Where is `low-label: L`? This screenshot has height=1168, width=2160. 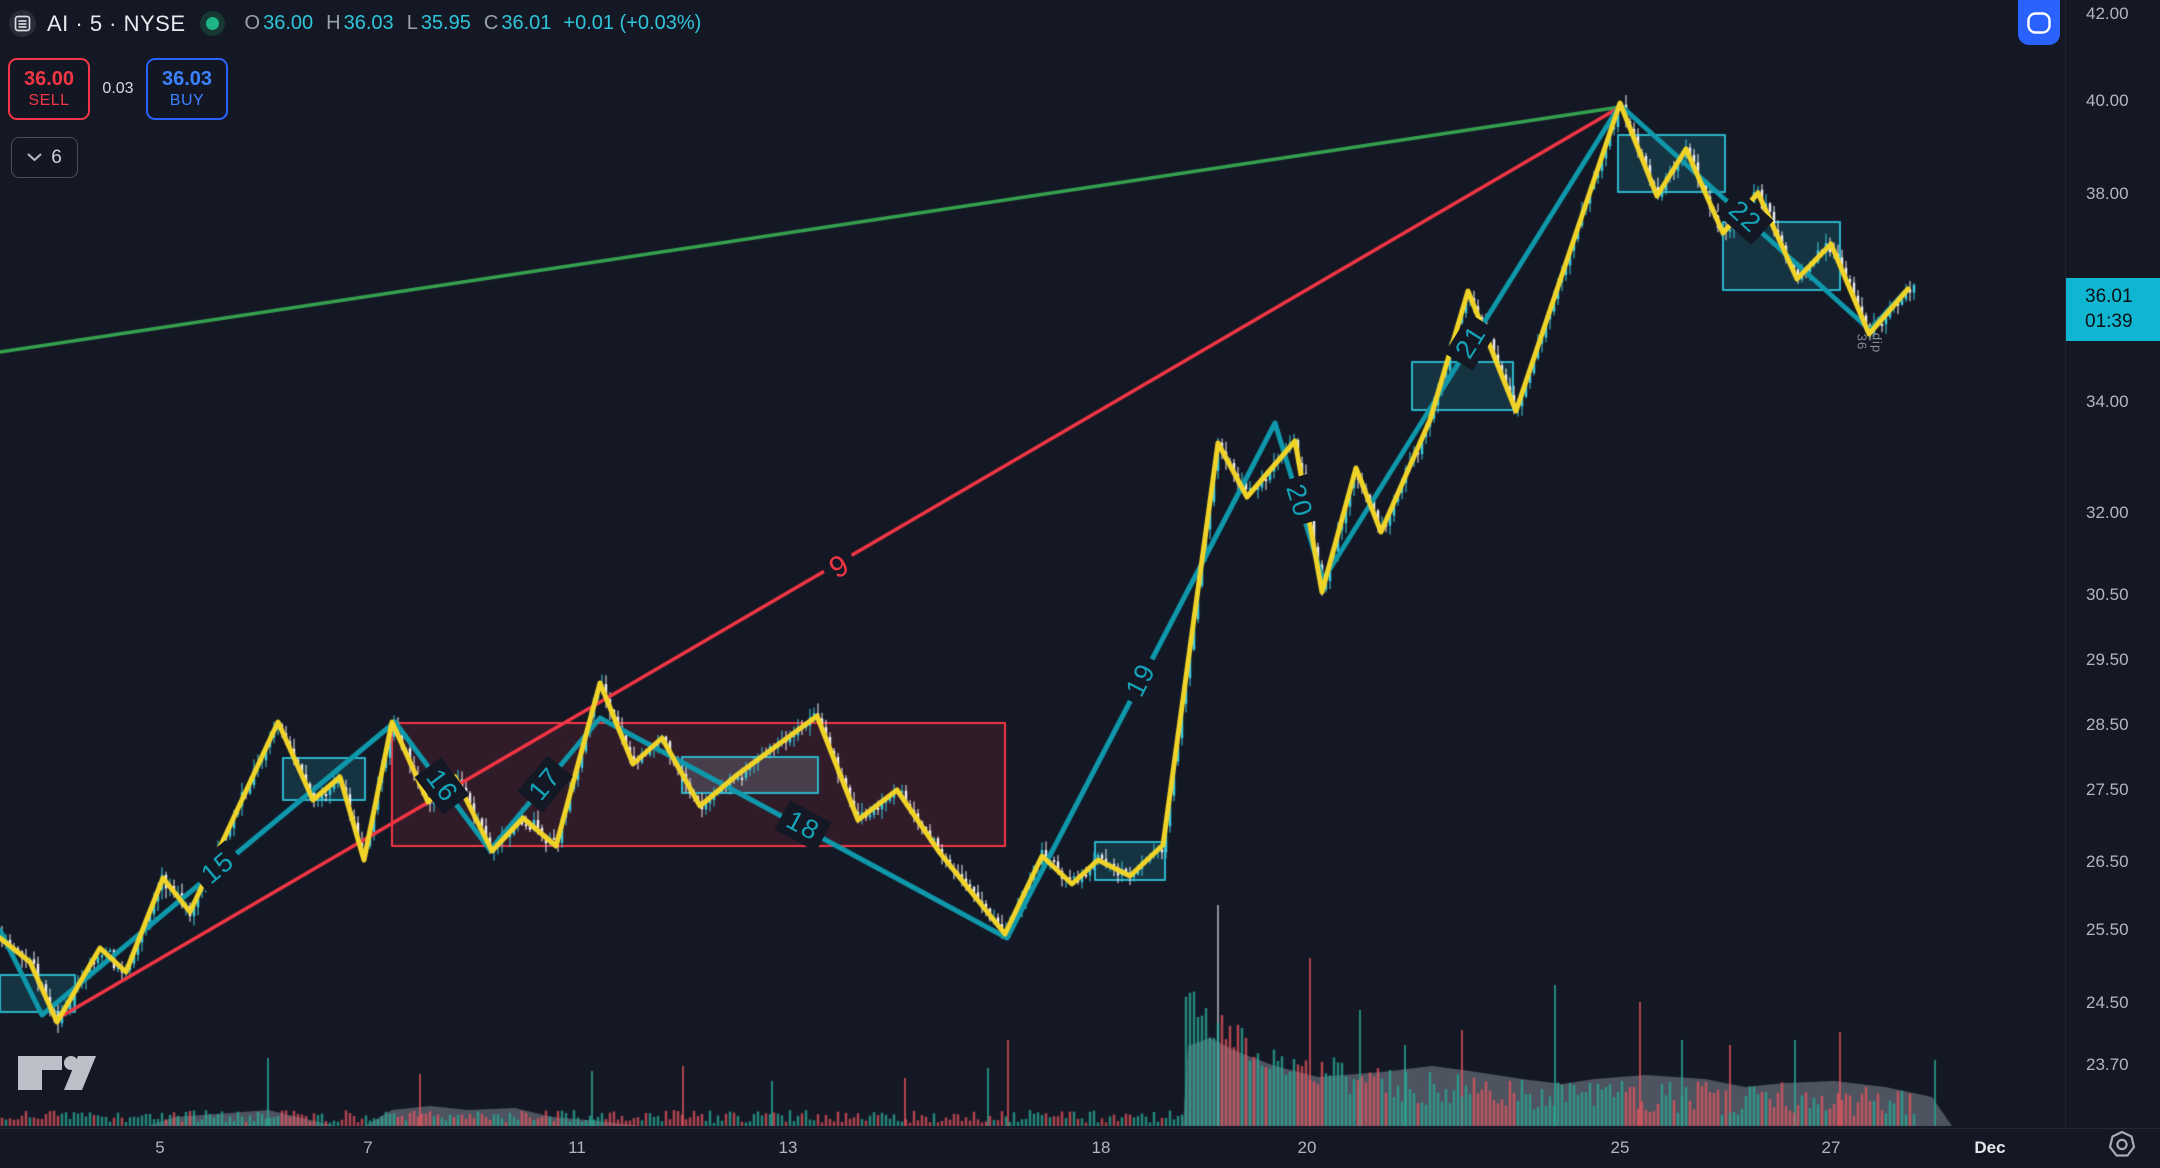 low-label: L is located at coordinates (412, 23).